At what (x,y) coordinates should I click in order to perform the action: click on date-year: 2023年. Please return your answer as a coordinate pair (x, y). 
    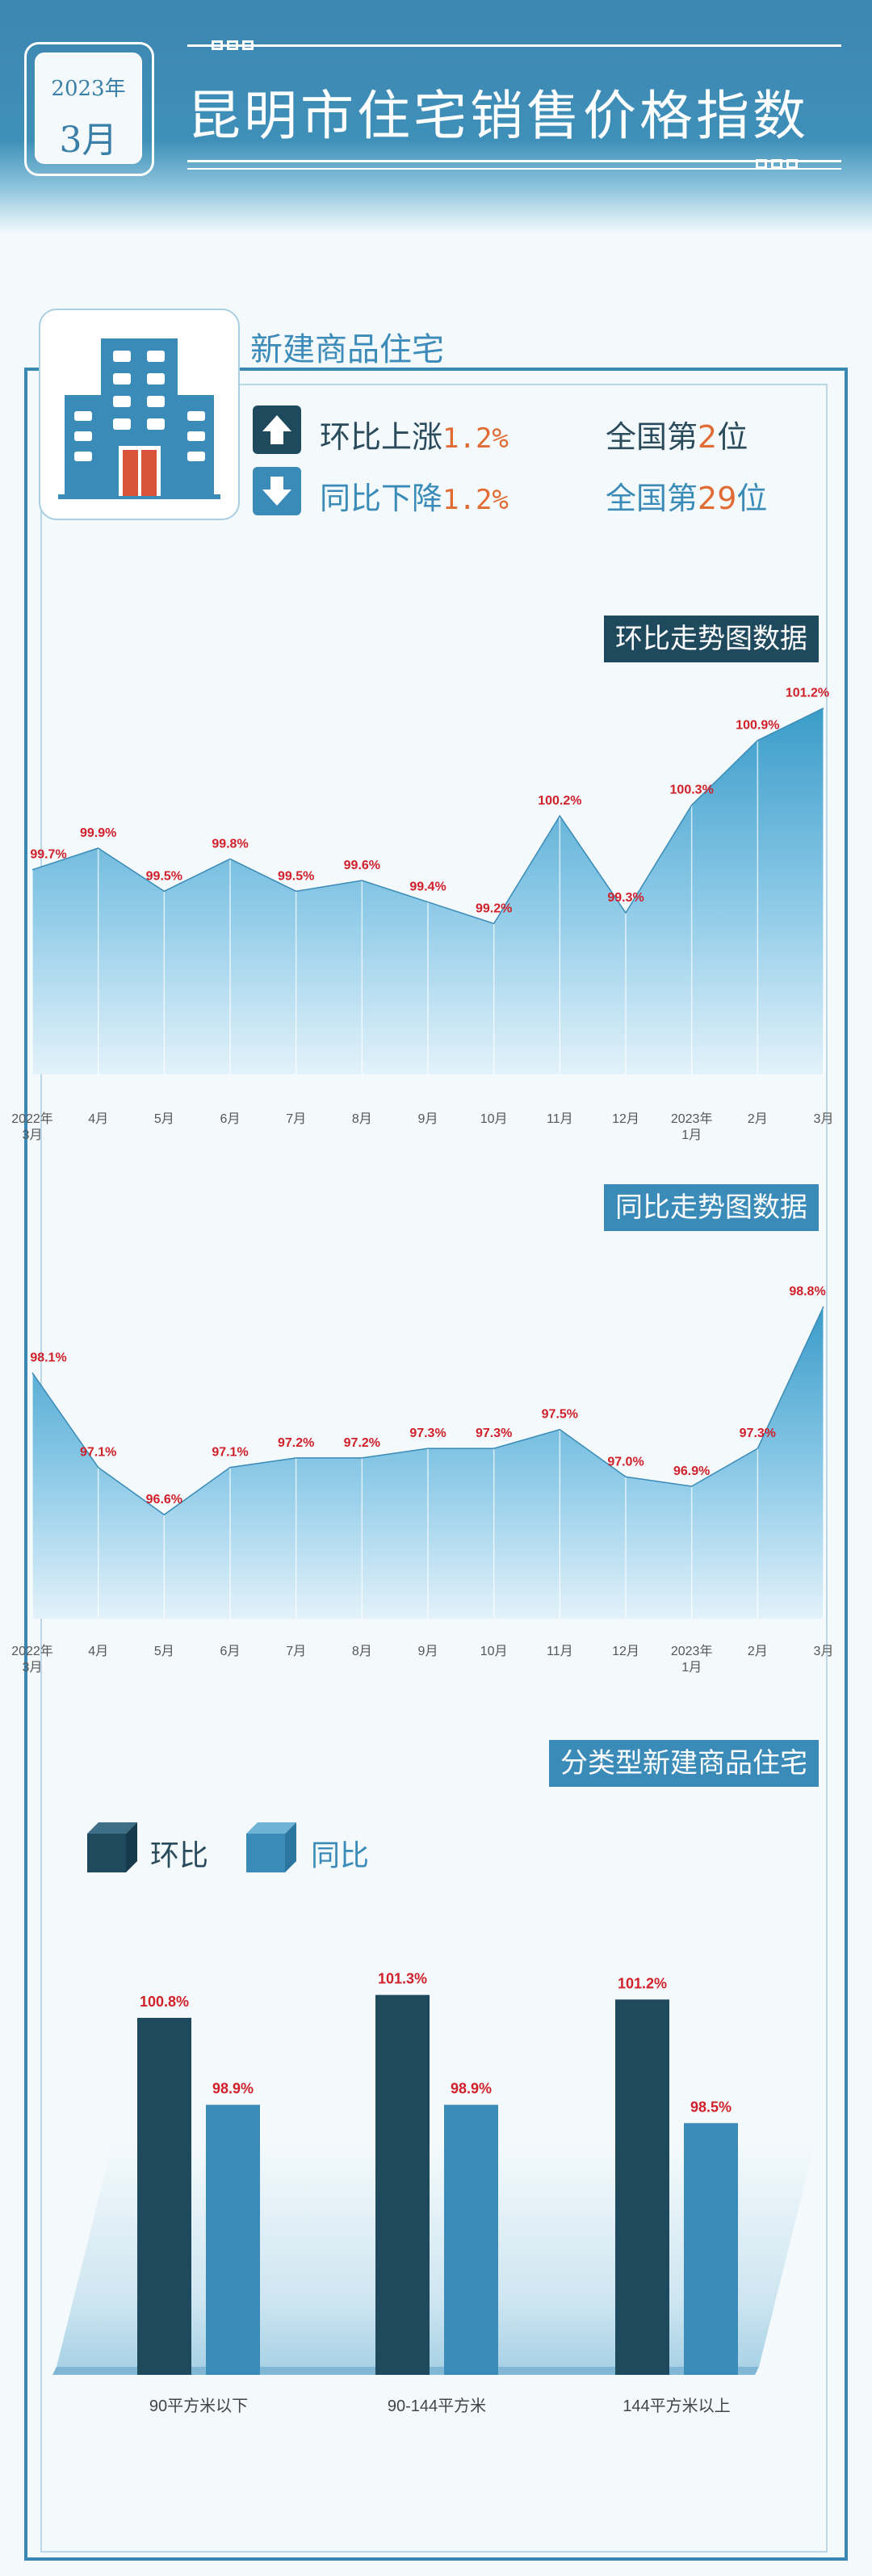
    Looking at the image, I should click on (88, 89).